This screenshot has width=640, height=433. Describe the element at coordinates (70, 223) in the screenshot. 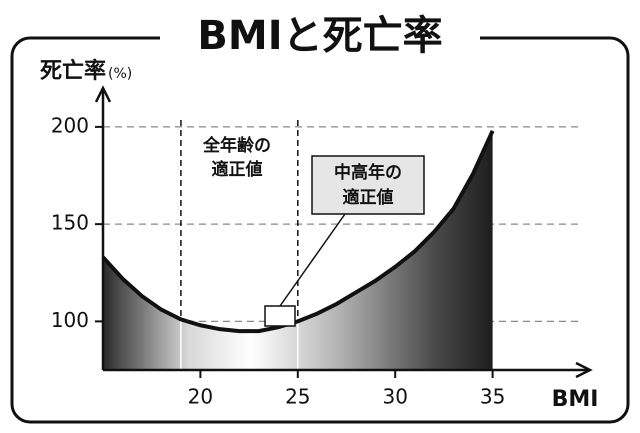

I see `y-tick-label: 150` at that location.